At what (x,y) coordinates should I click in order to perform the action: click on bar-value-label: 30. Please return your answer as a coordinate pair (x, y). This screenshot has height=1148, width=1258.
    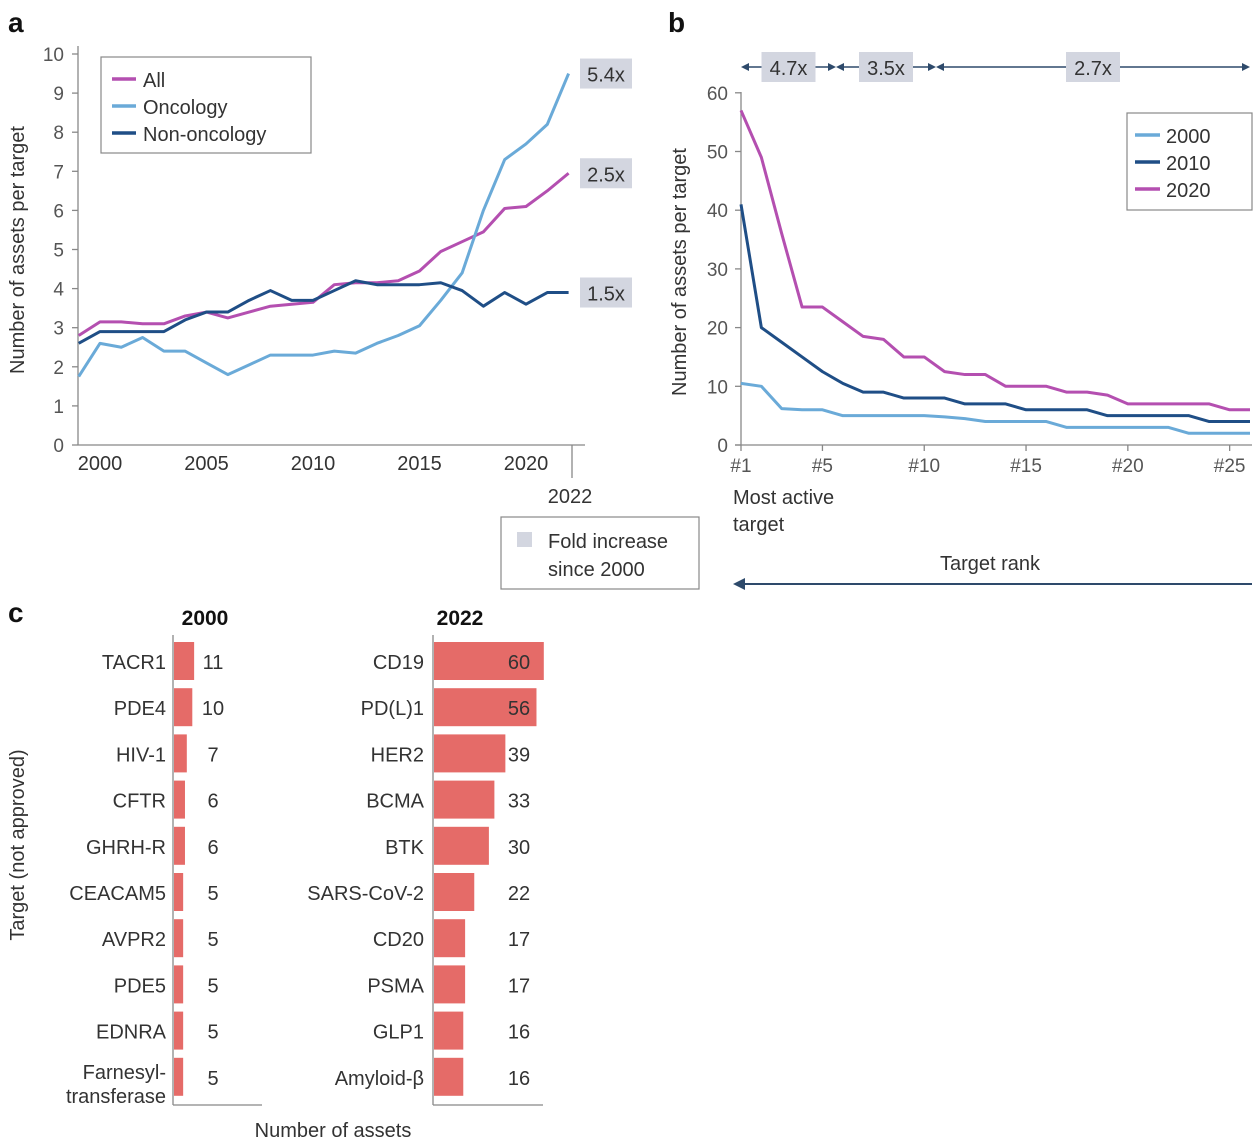
    Looking at the image, I should click on (519, 848).